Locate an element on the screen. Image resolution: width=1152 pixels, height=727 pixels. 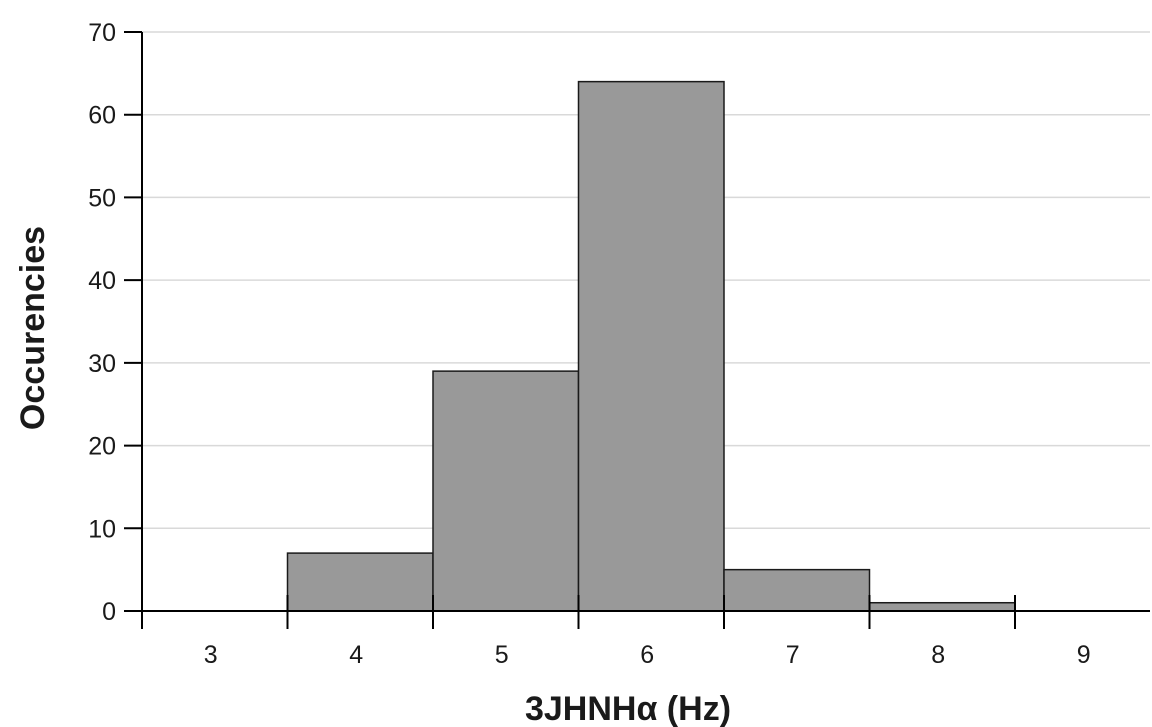
y-tick-label: 60 is located at coordinates (102, 116).